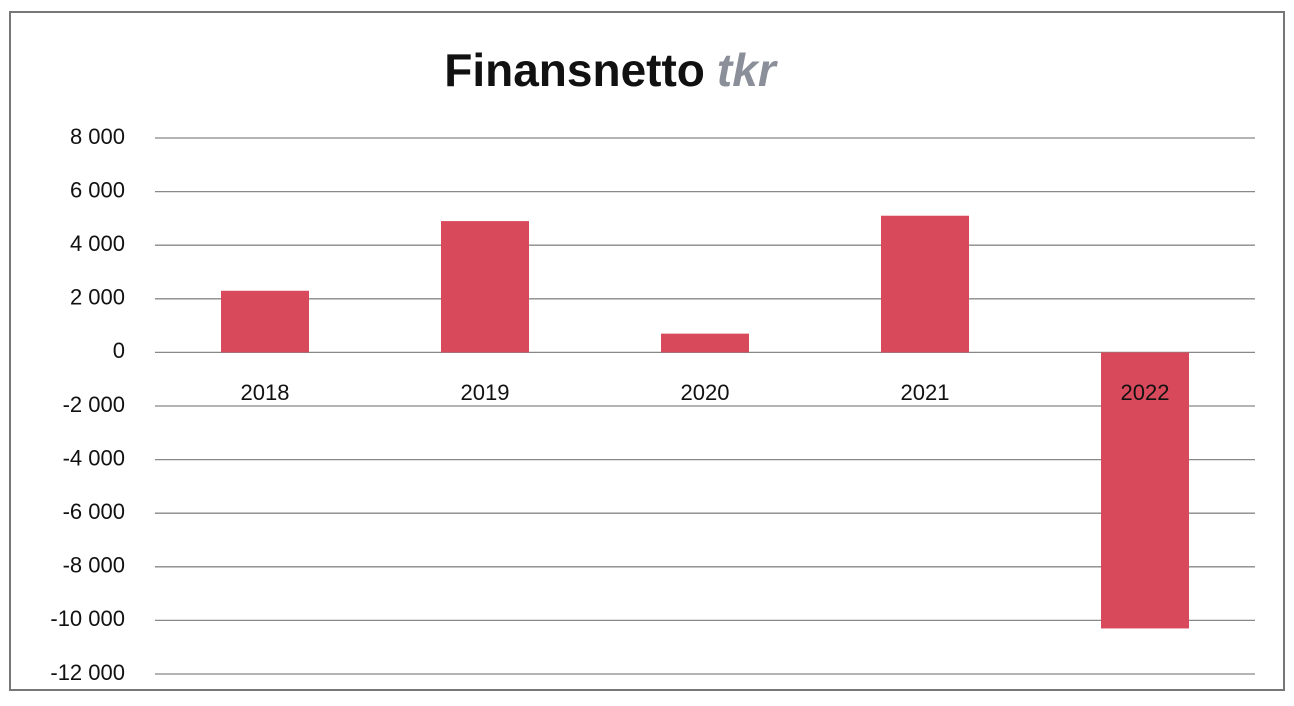 The height and width of the screenshot is (706, 1294). Describe the element at coordinates (574, 70) in the screenshot. I see `title-text: Finansnetto` at that location.